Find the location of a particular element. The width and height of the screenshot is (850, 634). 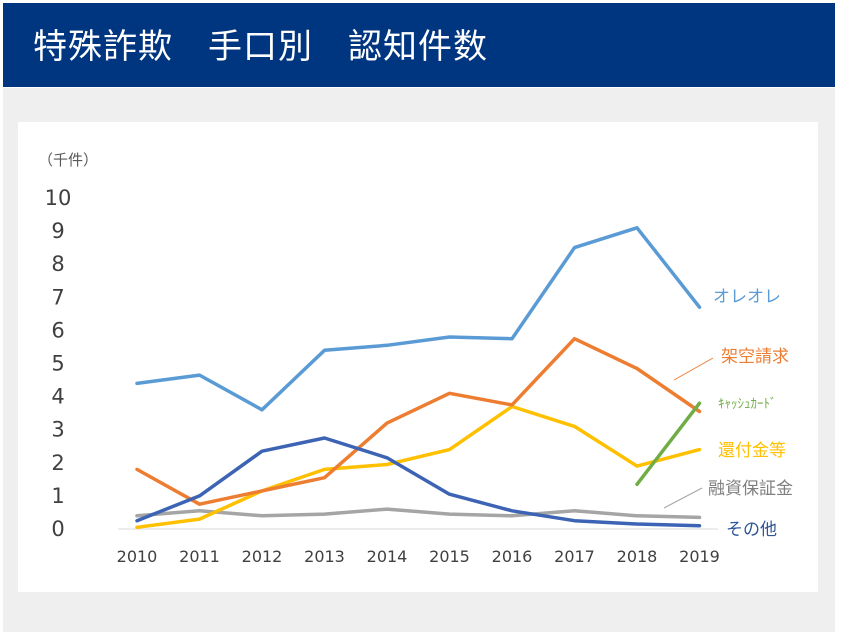

y-tick-label: 8 is located at coordinates (57, 264).